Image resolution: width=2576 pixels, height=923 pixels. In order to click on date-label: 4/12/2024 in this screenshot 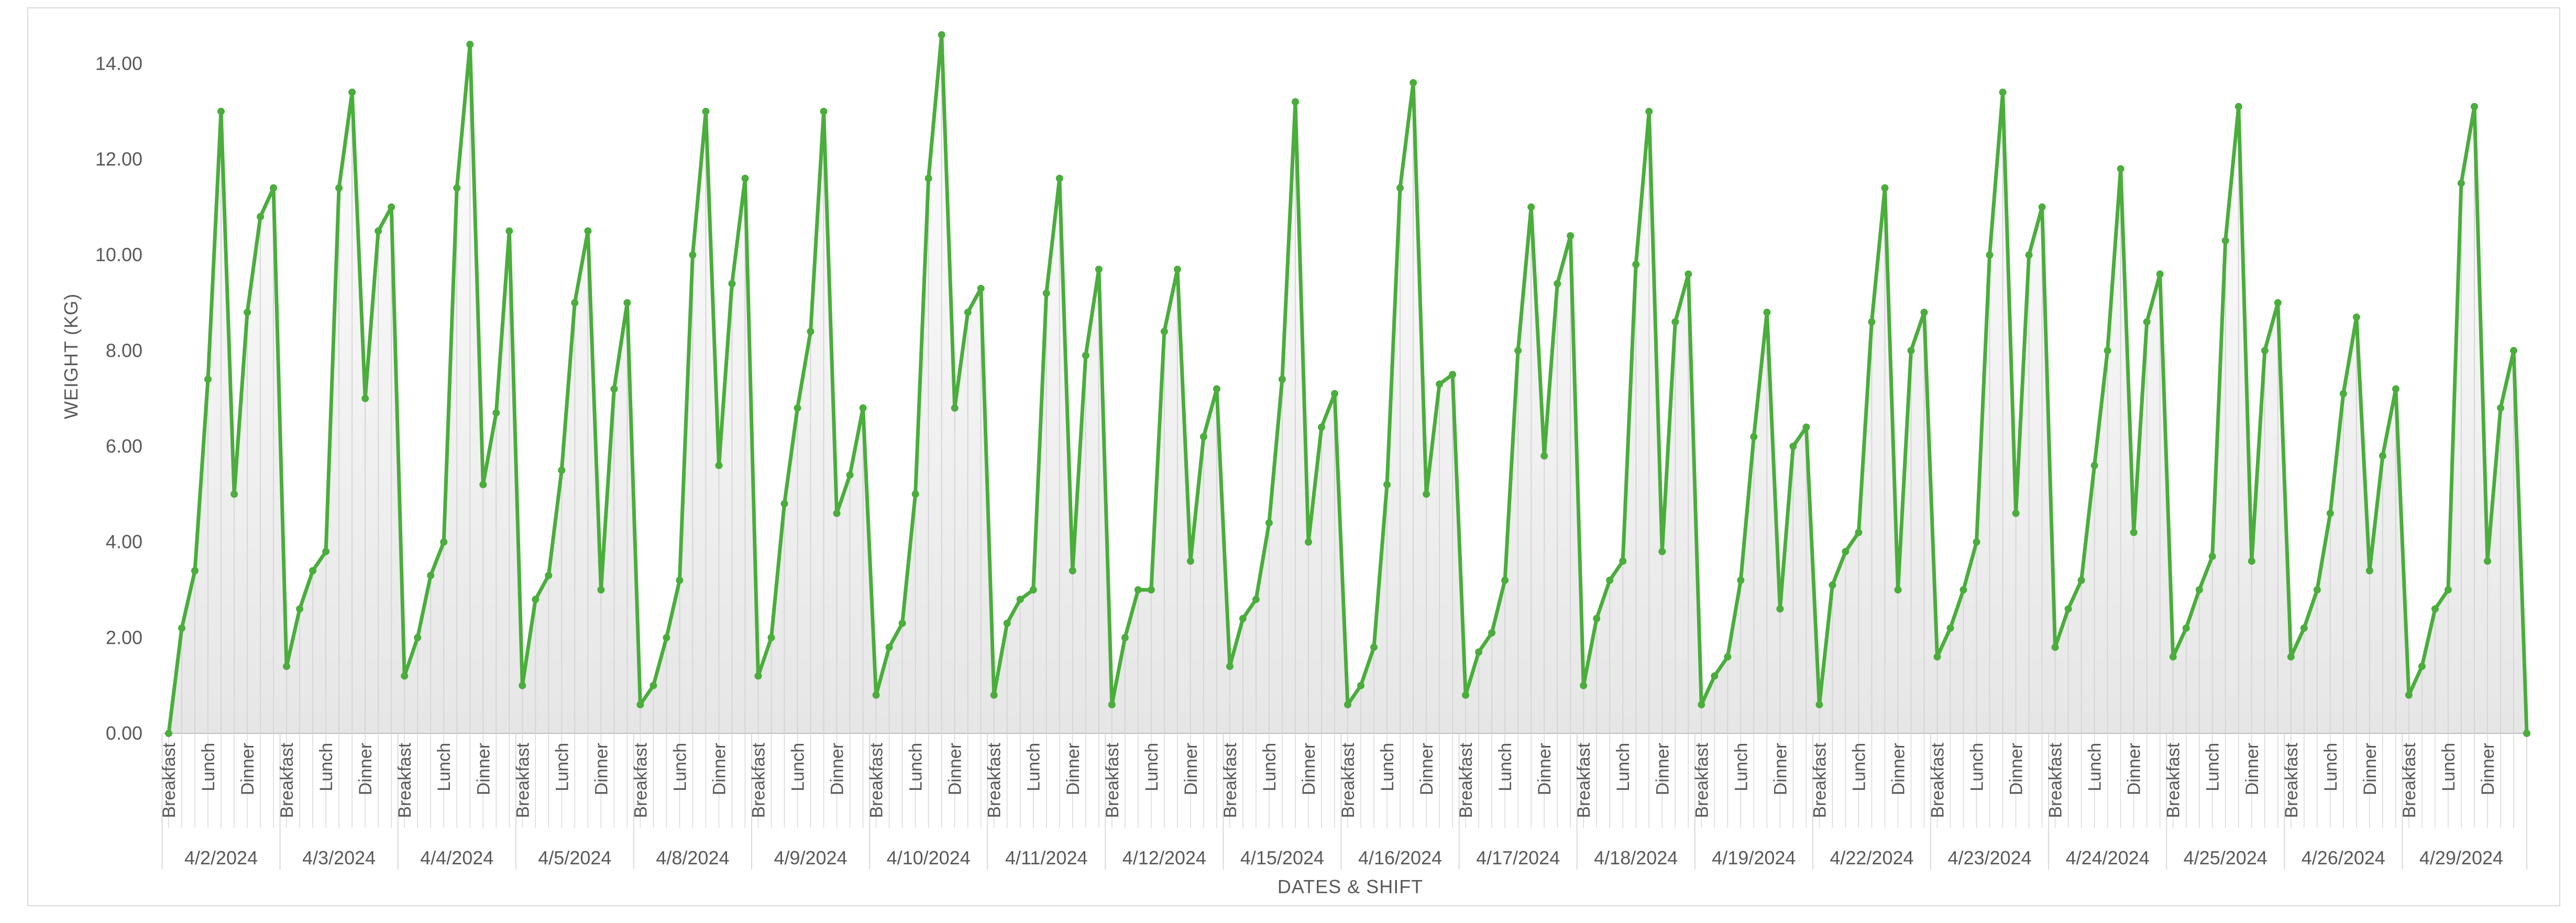, I will do `click(1164, 858)`.